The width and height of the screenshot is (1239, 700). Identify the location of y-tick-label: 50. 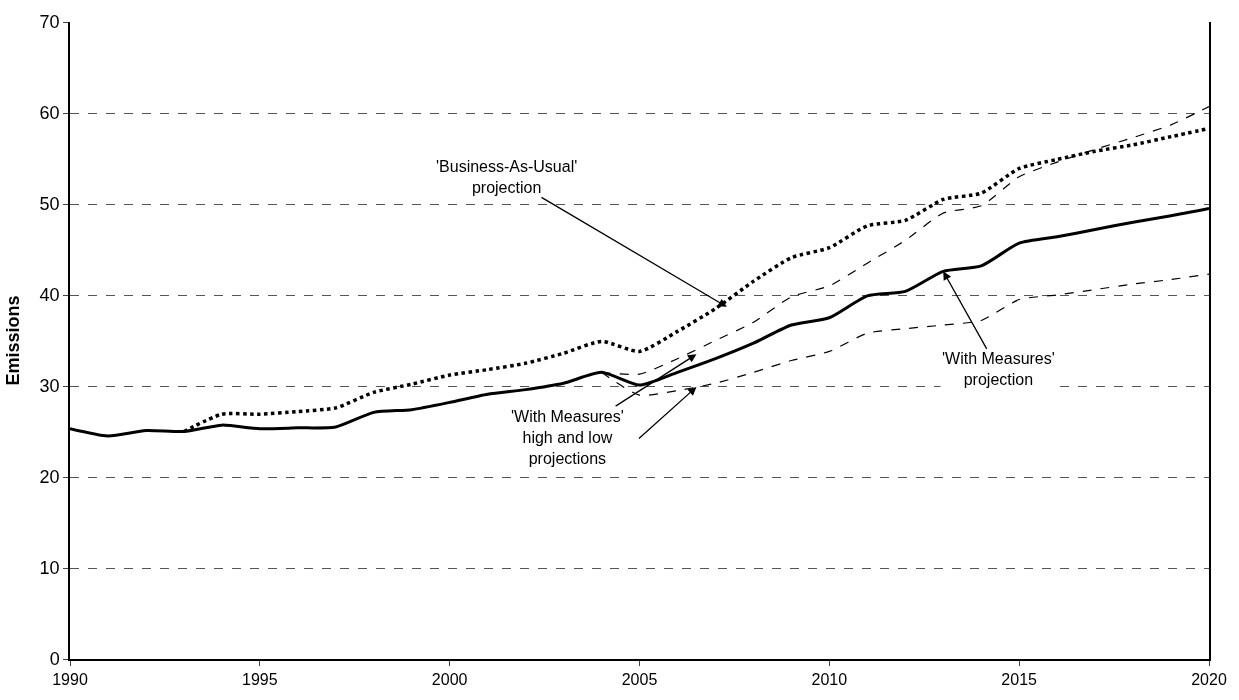
(49, 204).